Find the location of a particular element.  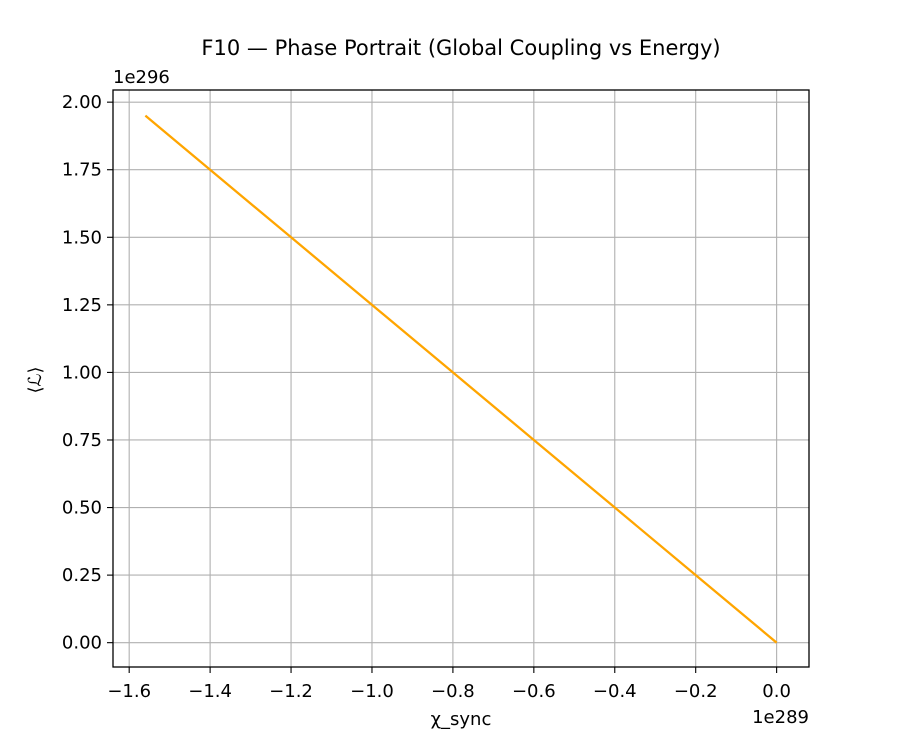

y-tick-label: 1.50 is located at coordinates (82, 237).